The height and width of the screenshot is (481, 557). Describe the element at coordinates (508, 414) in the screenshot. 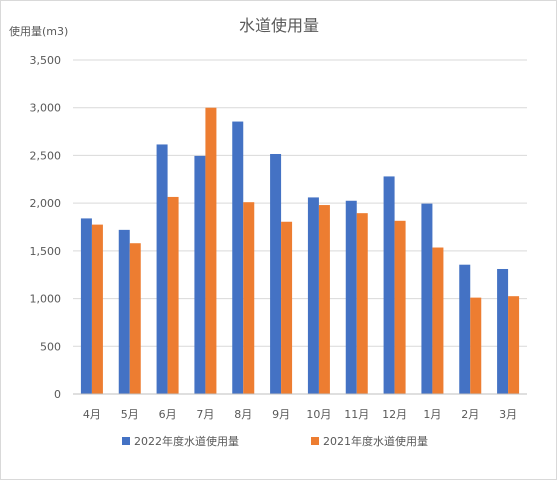

I see `x-tick-label: 3月` at that location.